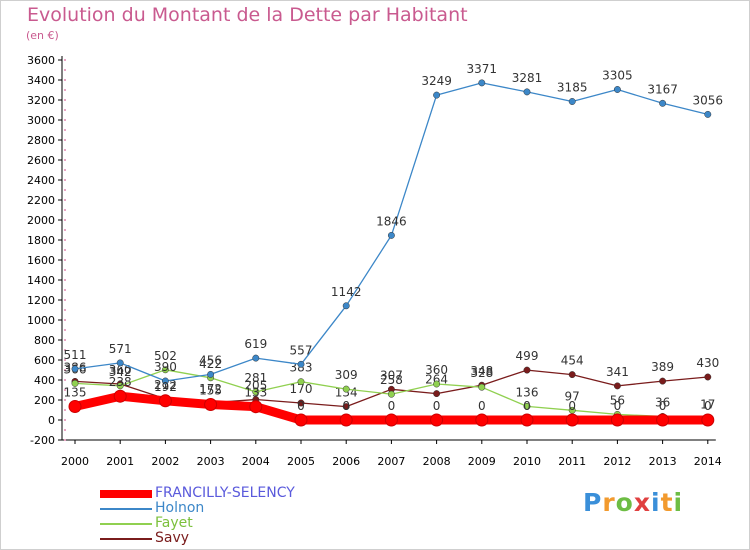  I want to click on data-label: 155, so click(210, 391).